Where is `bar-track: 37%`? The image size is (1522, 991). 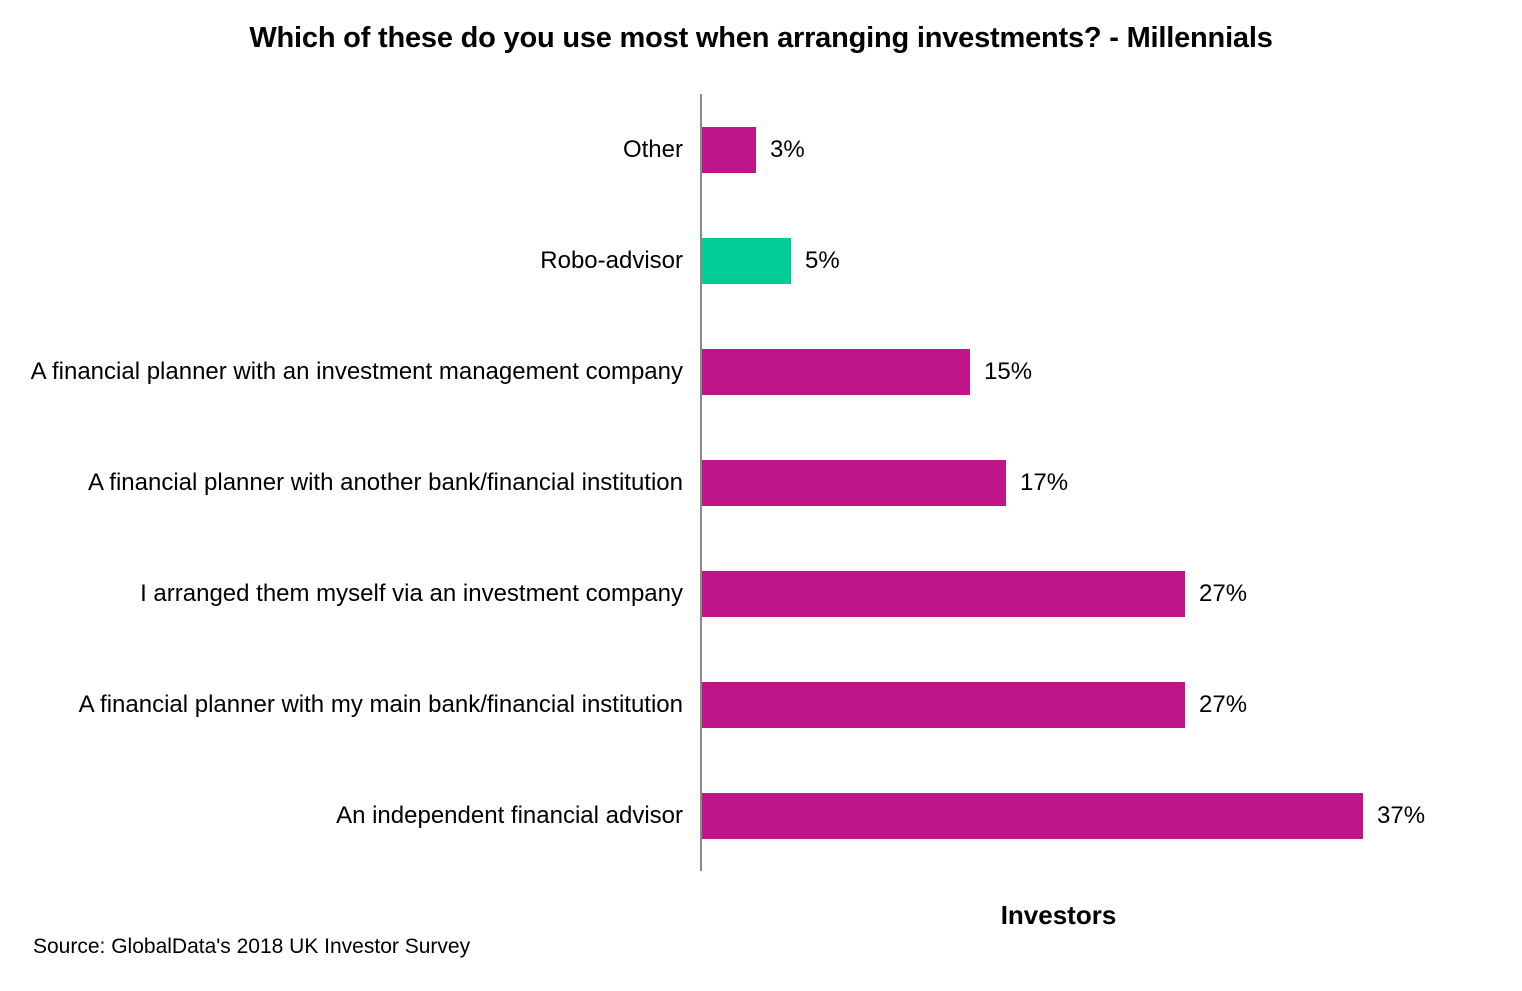
bar-track: 37% is located at coordinates (1063, 815).